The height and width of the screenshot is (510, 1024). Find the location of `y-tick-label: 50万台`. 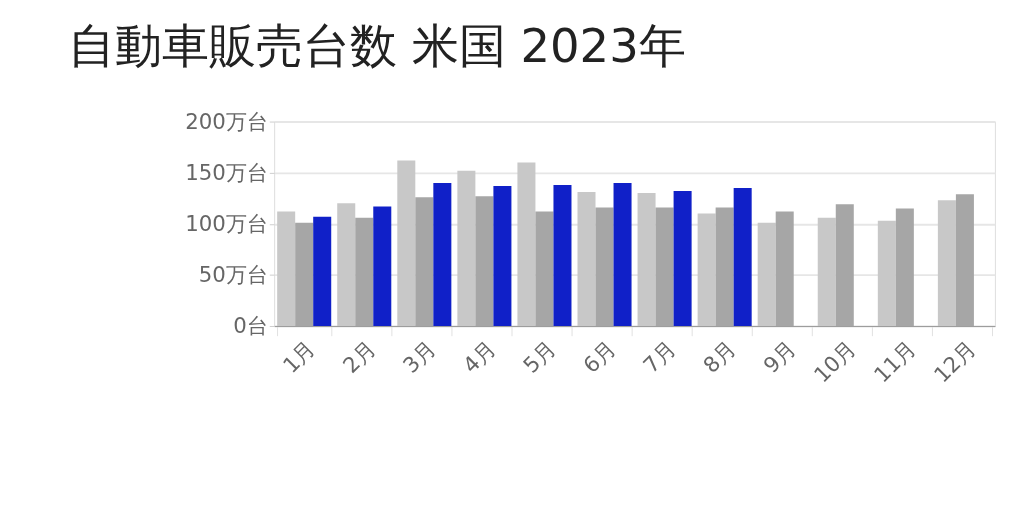

y-tick-label: 50万台 is located at coordinates (233, 275).